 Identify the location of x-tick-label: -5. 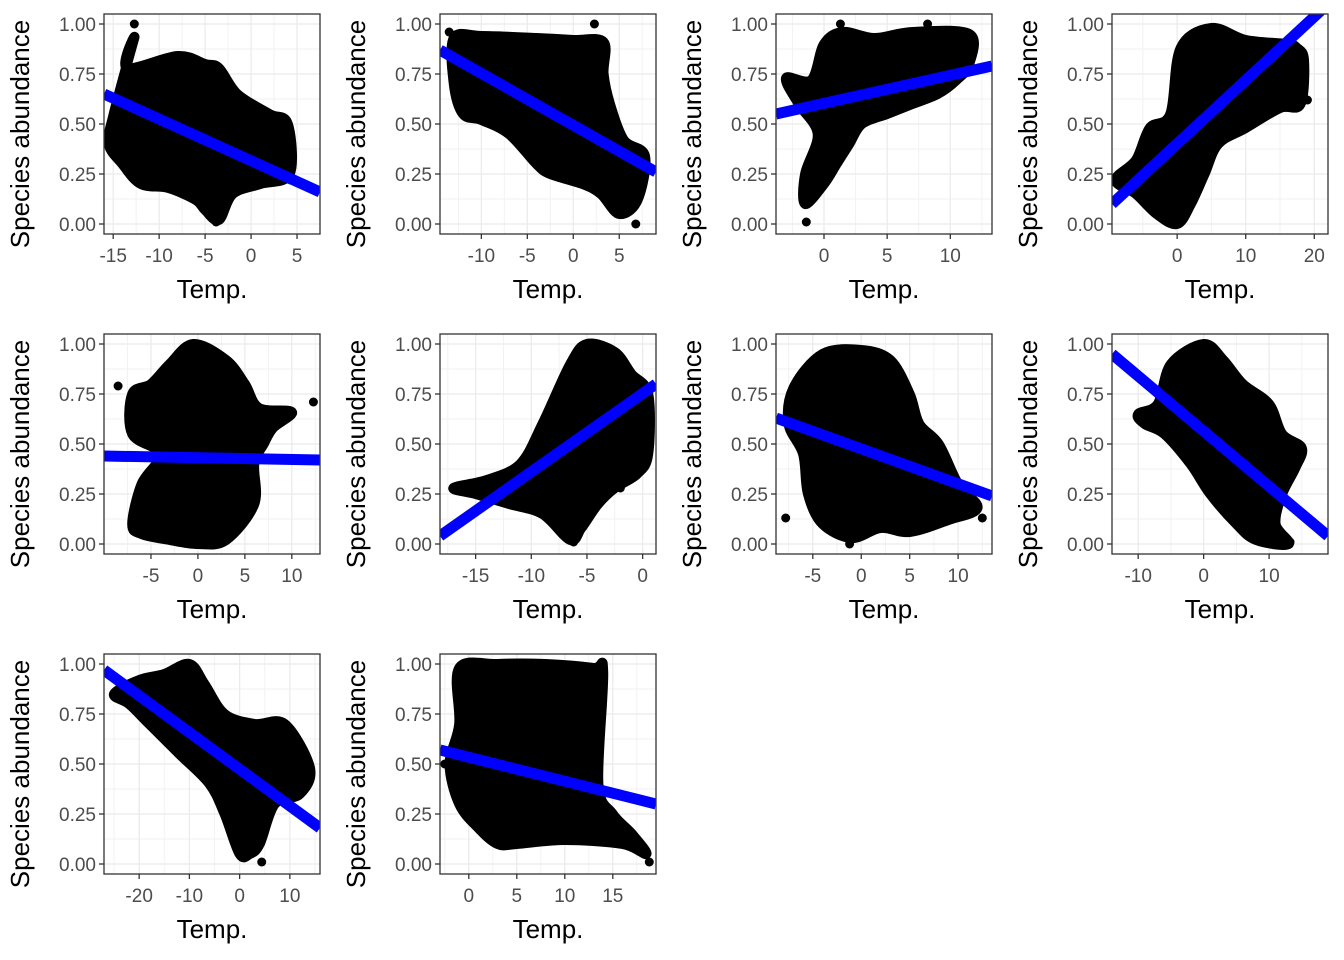
(151, 576).